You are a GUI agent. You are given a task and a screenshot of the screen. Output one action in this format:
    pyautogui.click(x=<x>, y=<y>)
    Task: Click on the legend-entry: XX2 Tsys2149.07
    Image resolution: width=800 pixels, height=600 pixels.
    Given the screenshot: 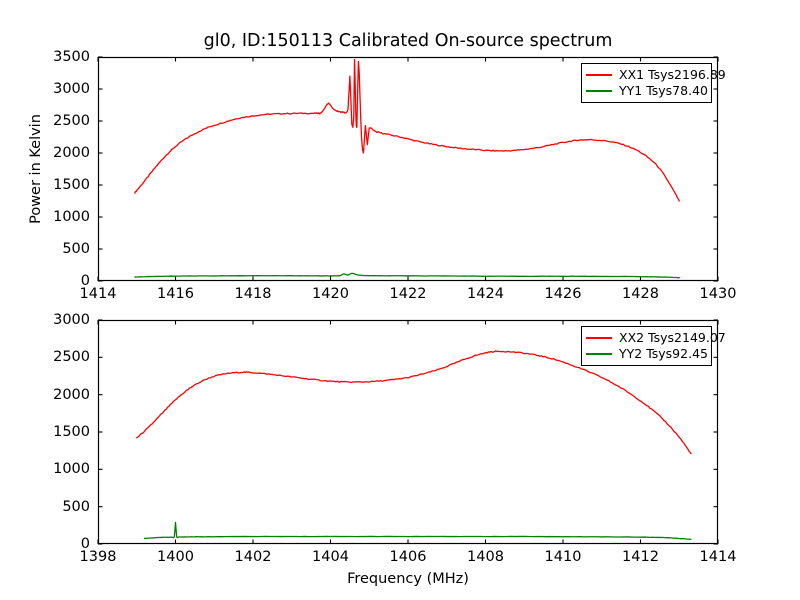 What is the action you would take?
    pyautogui.click(x=656, y=338)
    